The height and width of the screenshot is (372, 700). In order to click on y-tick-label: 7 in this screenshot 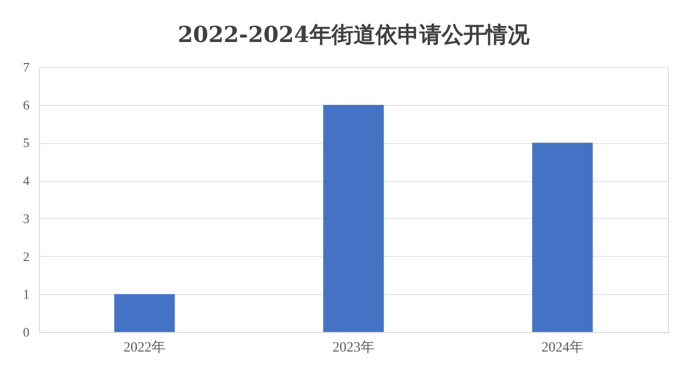, I will do `click(26, 67)`.